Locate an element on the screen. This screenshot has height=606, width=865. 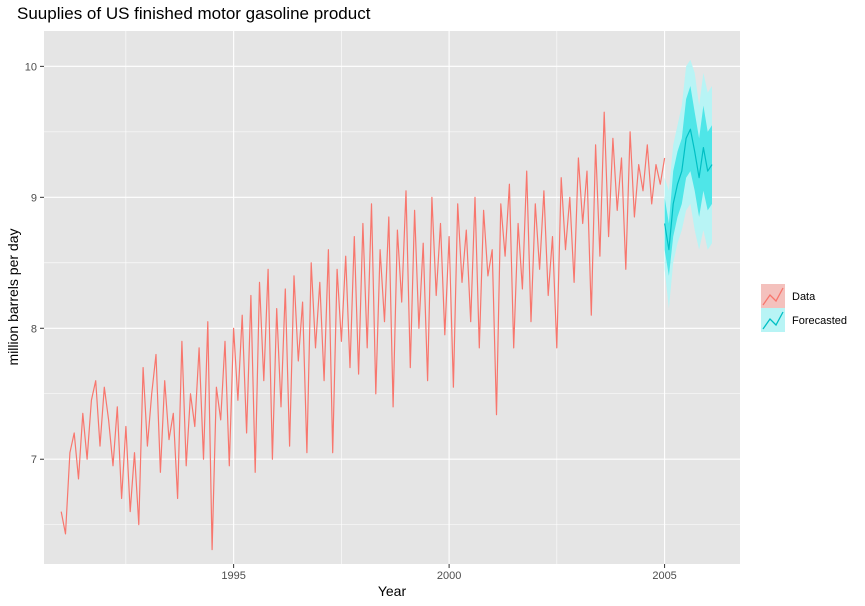
x-axis: 1995 2000 2005 is located at coordinates (449, 573).